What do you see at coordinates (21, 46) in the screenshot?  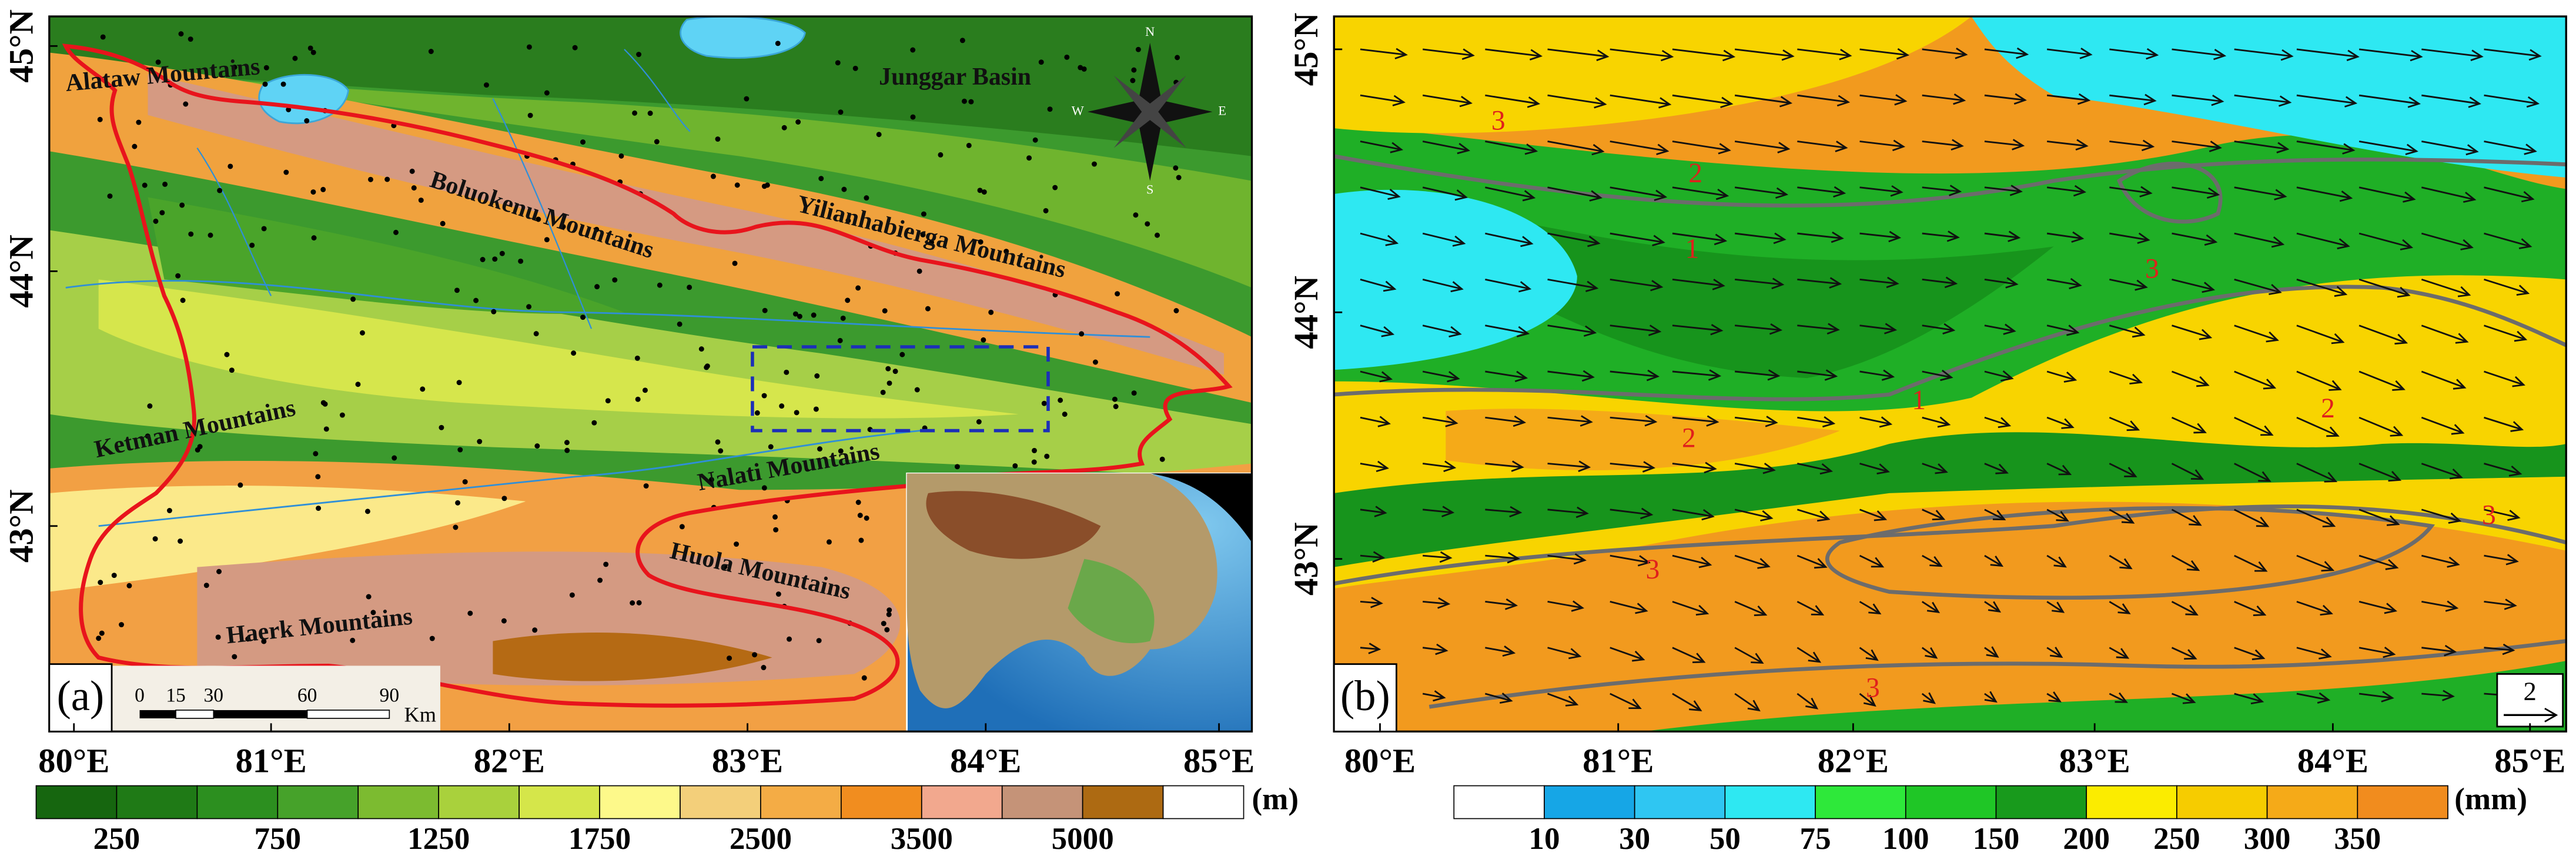 I see `y-tick-label: 45°N` at bounding box center [21, 46].